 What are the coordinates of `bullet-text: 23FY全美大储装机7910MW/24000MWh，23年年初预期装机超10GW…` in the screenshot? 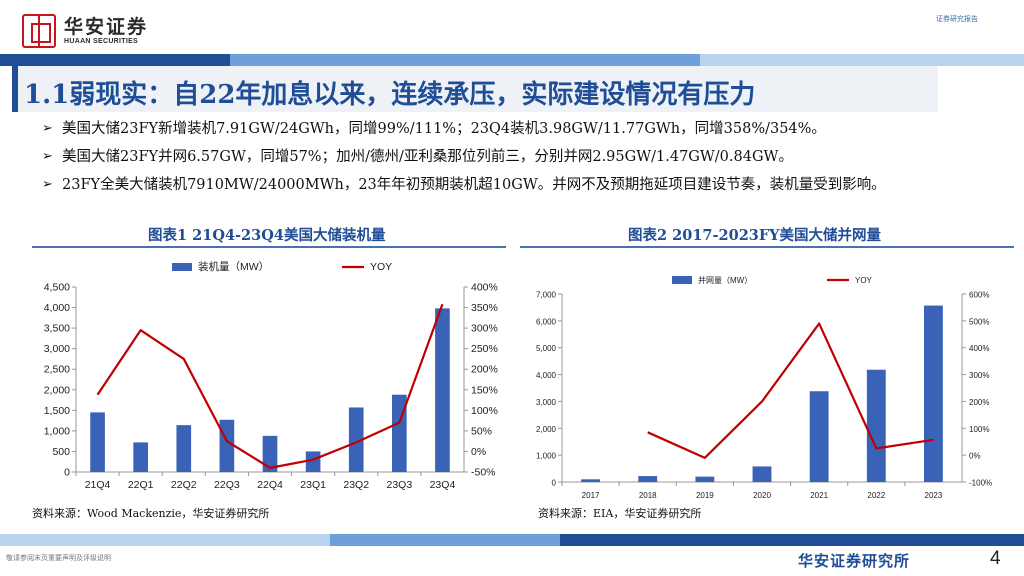 It's located at (474, 185).